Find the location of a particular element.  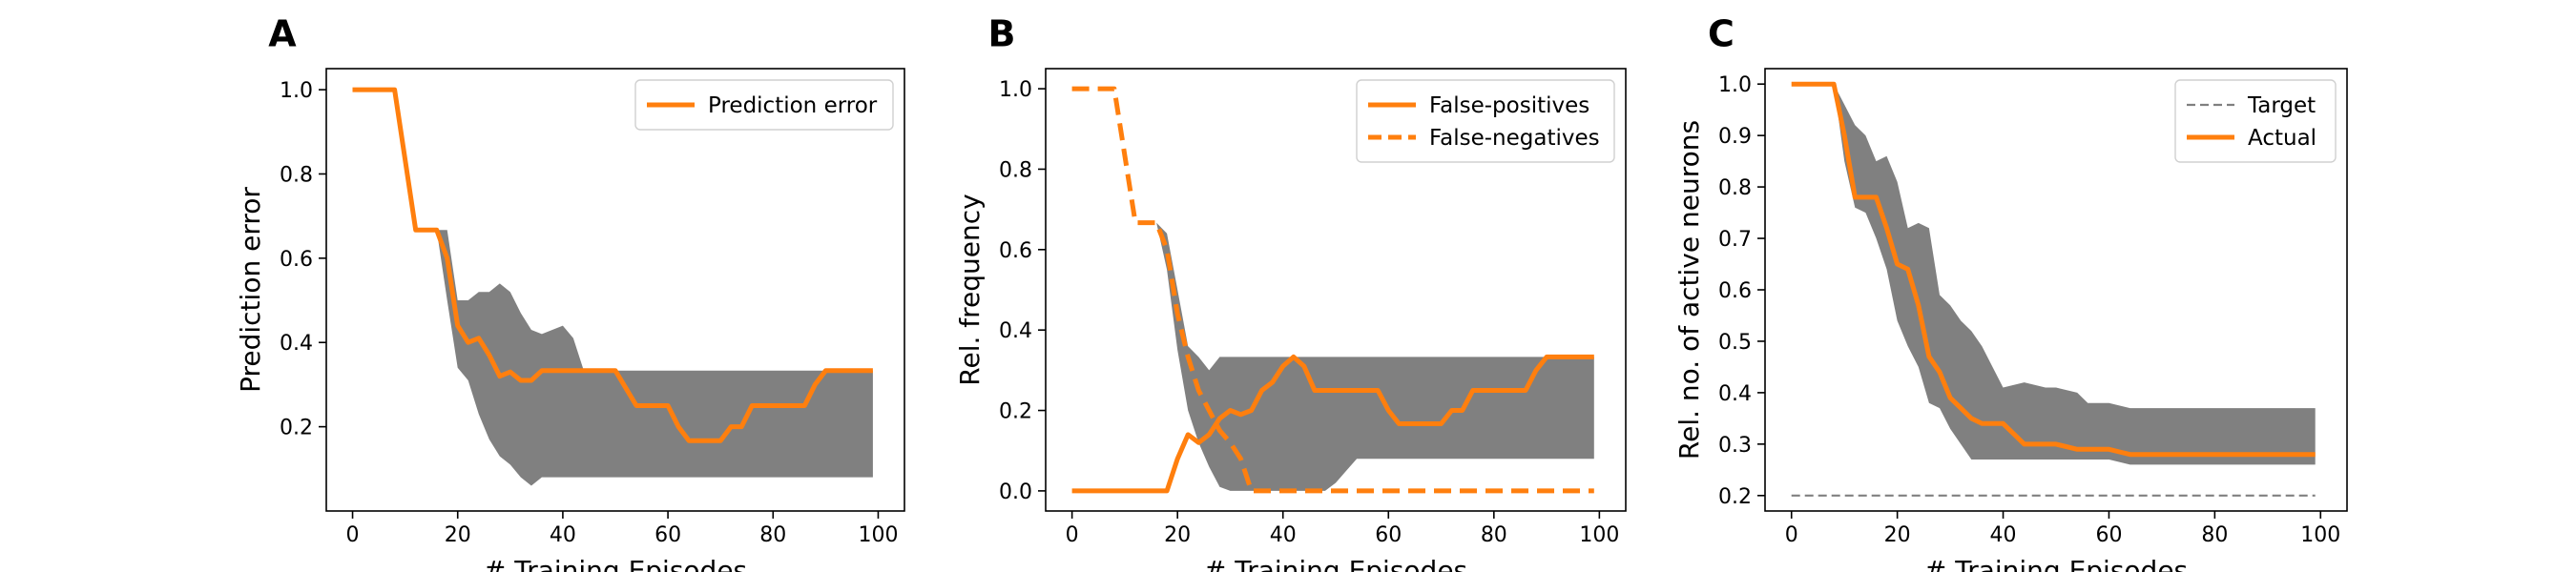

series-line-actual is located at coordinates (2053, 269).